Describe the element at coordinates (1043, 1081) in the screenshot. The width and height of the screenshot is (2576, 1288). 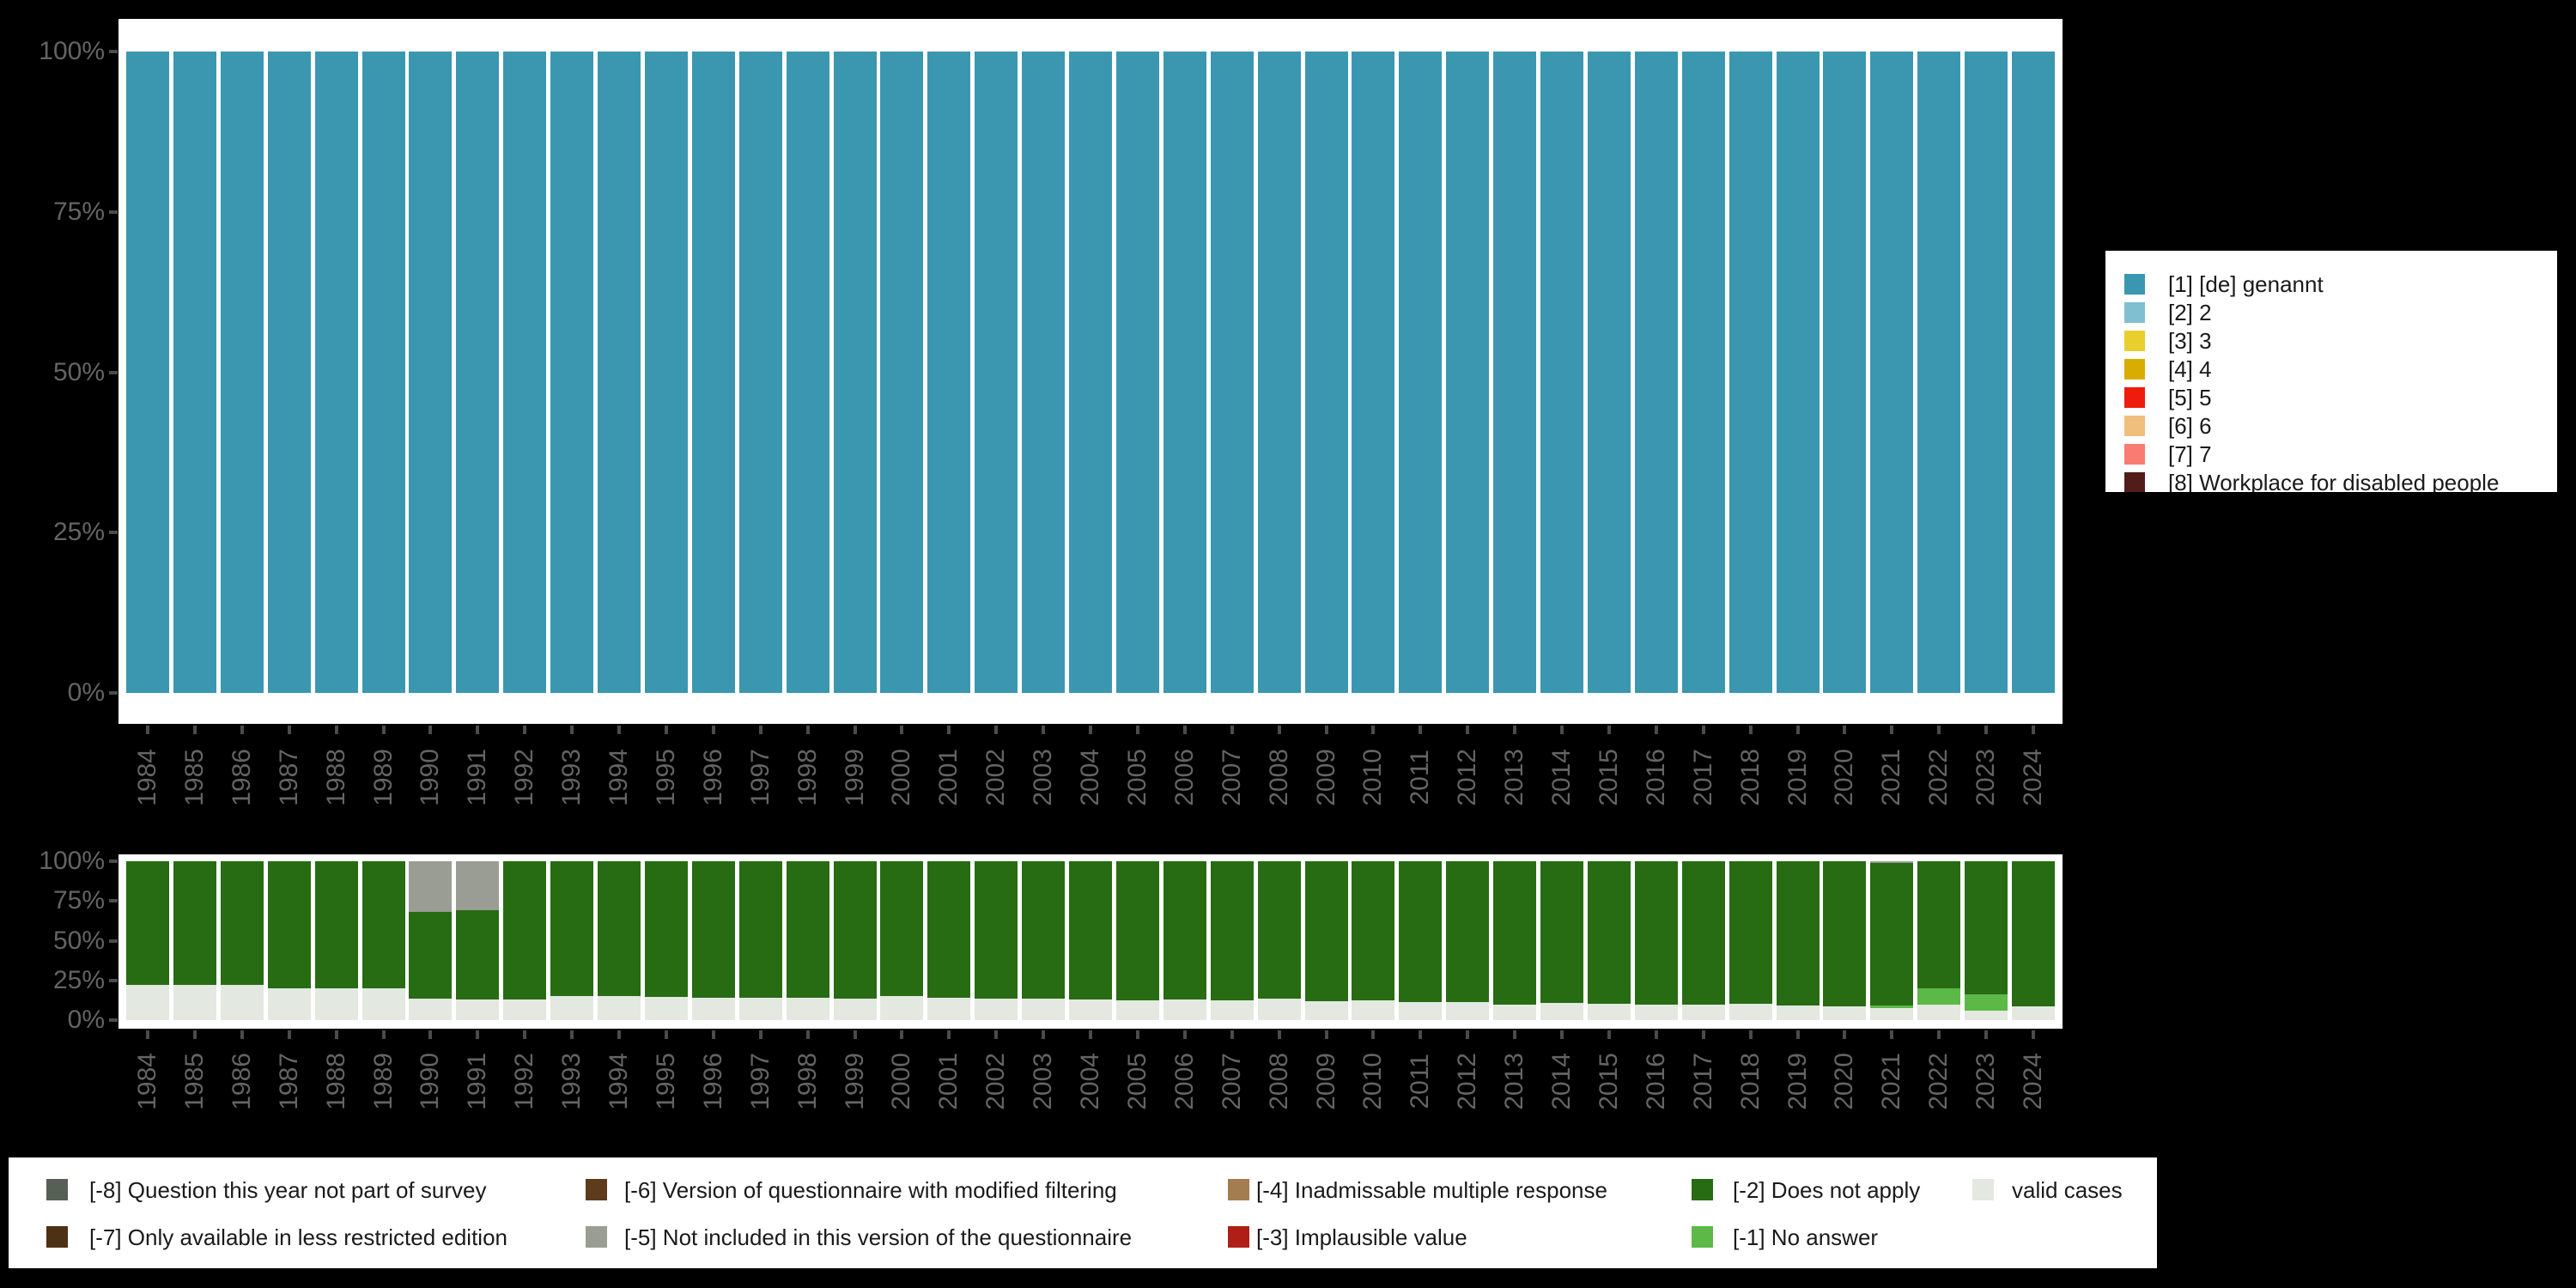
I see `x-axis-year-label-text: 2003` at that location.